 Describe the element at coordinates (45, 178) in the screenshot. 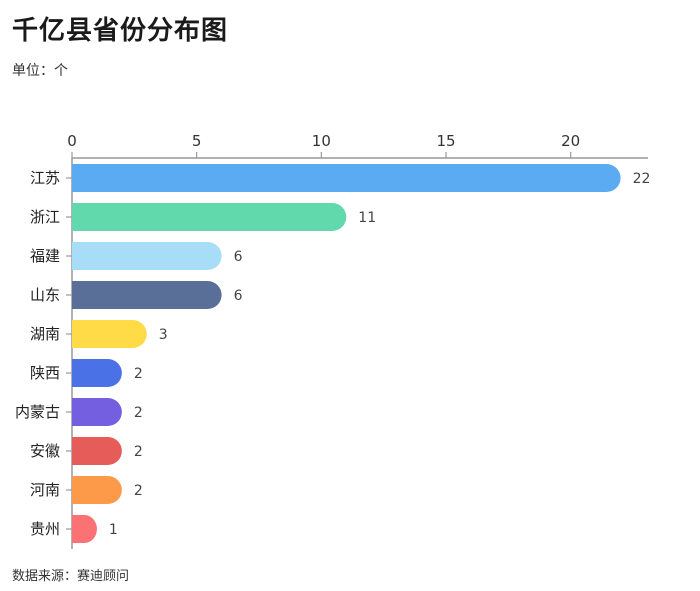

I see `category-label: 江苏` at that location.